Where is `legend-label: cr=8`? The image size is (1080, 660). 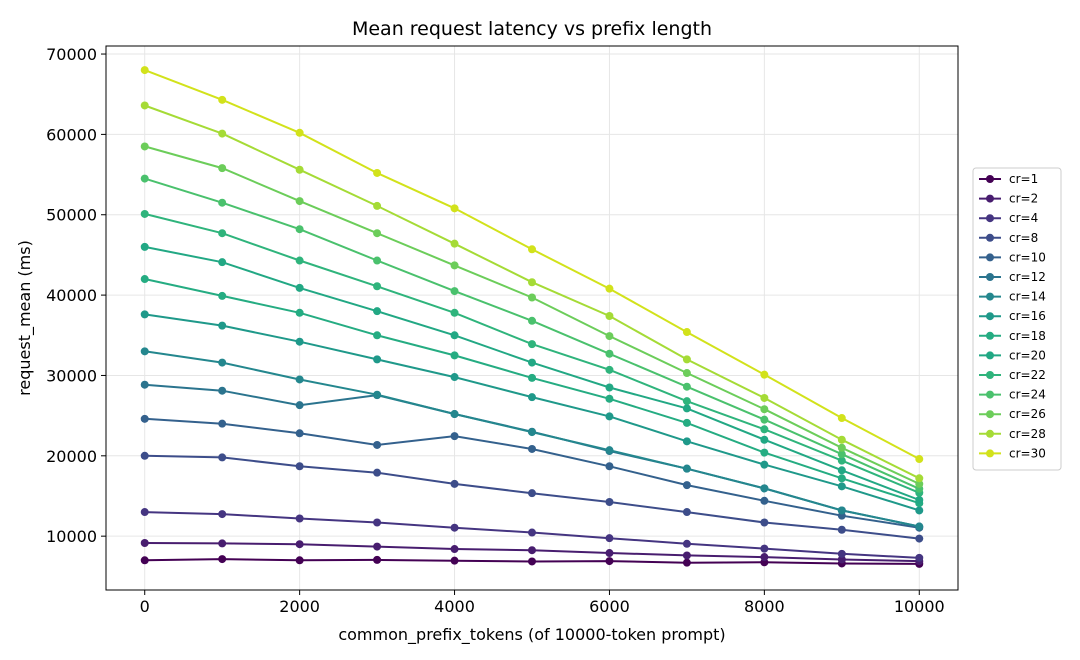 legend-label: cr=8 is located at coordinates (1023, 238).